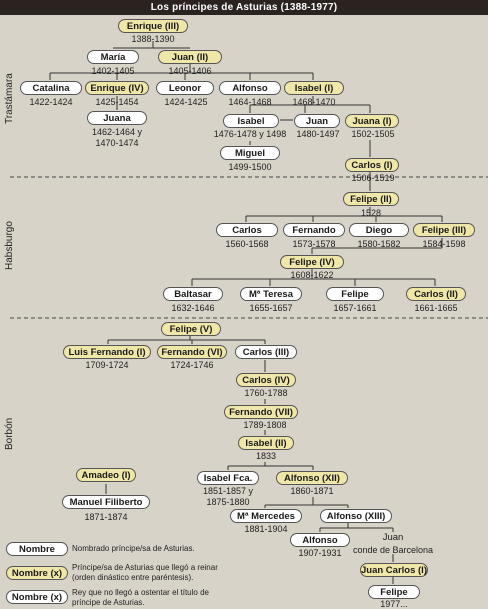  I want to click on dates-juana-i: 1502-1505, so click(373, 134).